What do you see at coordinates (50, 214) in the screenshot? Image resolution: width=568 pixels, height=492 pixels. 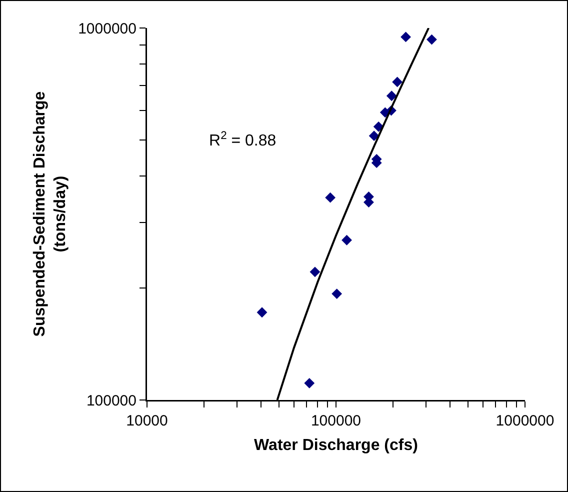 I see `y-axis-title: Suspended-Sediment Discharge (tons/day)` at bounding box center [50, 214].